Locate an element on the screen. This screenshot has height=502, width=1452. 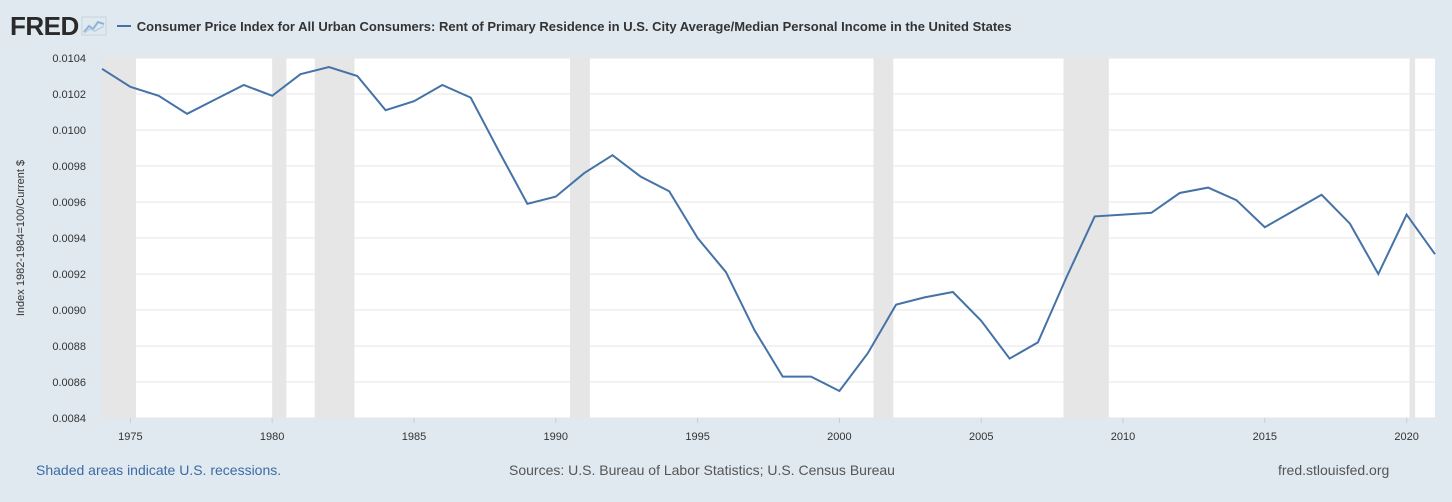
x-tick-label: 2005 is located at coordinates (981, 437).